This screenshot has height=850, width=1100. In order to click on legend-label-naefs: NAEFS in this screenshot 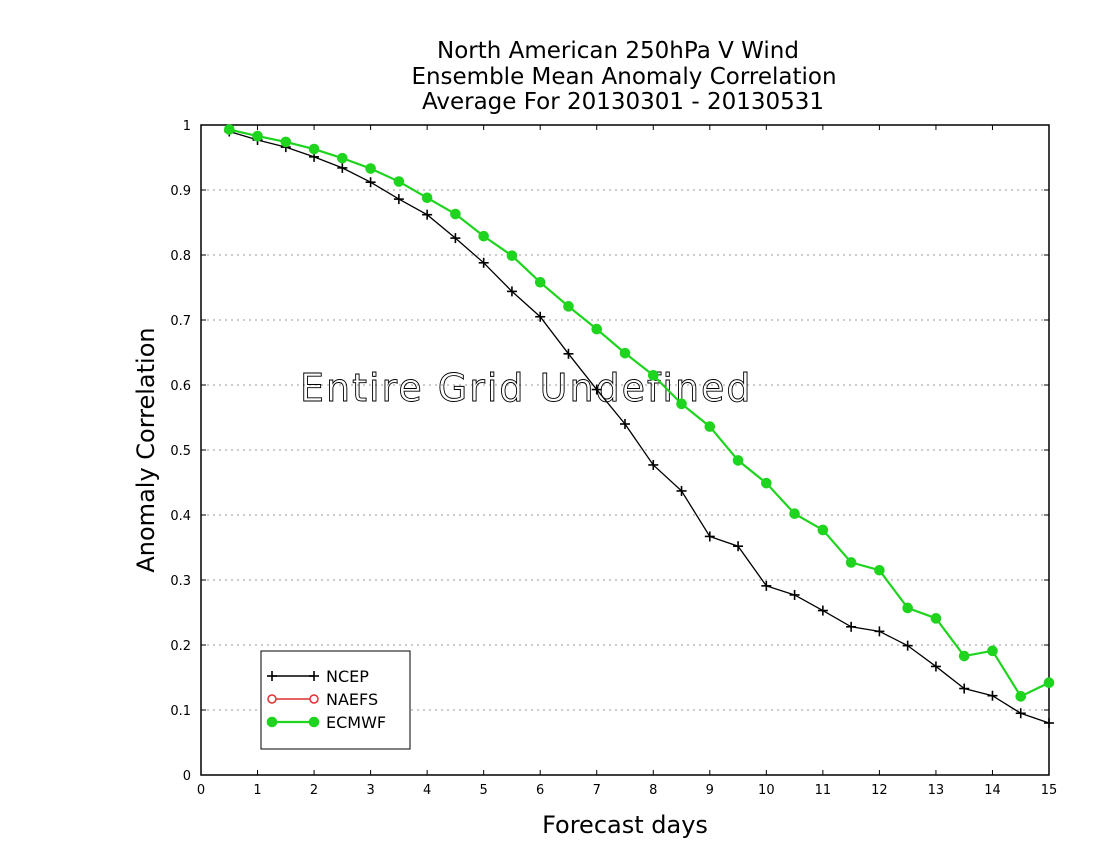, I will do `click(352, 699)`.